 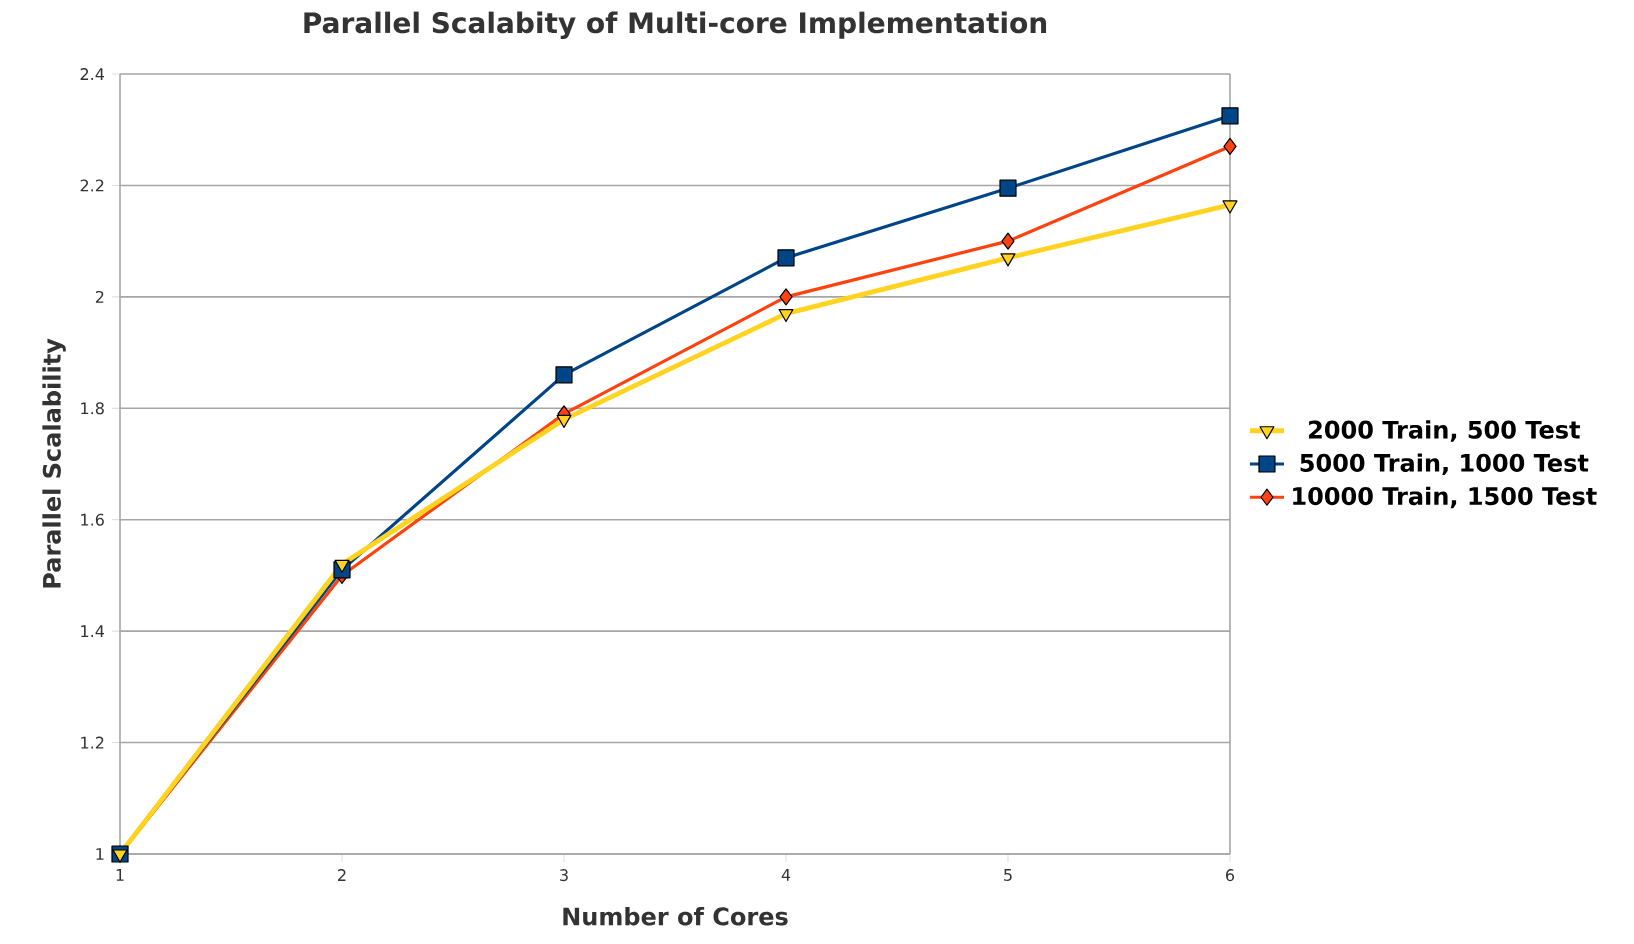 What do you see at coordinates (1445, 497) in the screenshot?
I see `legend-label: 10000 Train, 1500 Test` at bounding box center [1445, 497].